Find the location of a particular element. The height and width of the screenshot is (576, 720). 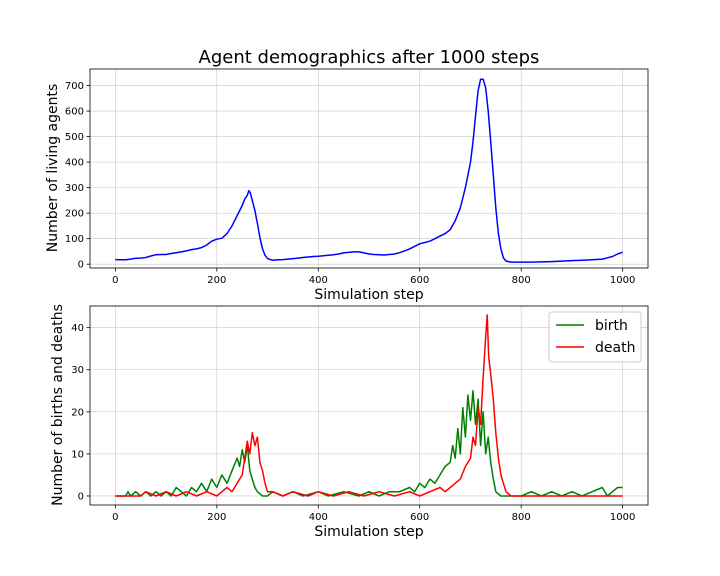

bottom-x-axis-label: Simulation step is located at coordinates (368, 532).